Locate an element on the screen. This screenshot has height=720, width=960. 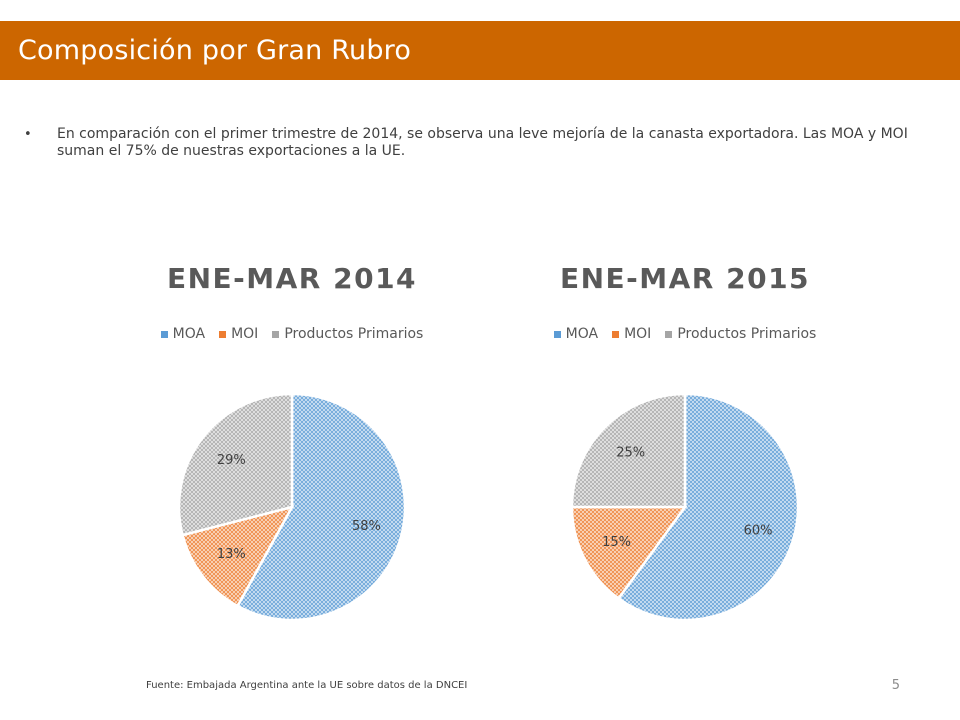
pie-plot: 58% 13% 29% is located at coordinates (292, 507).